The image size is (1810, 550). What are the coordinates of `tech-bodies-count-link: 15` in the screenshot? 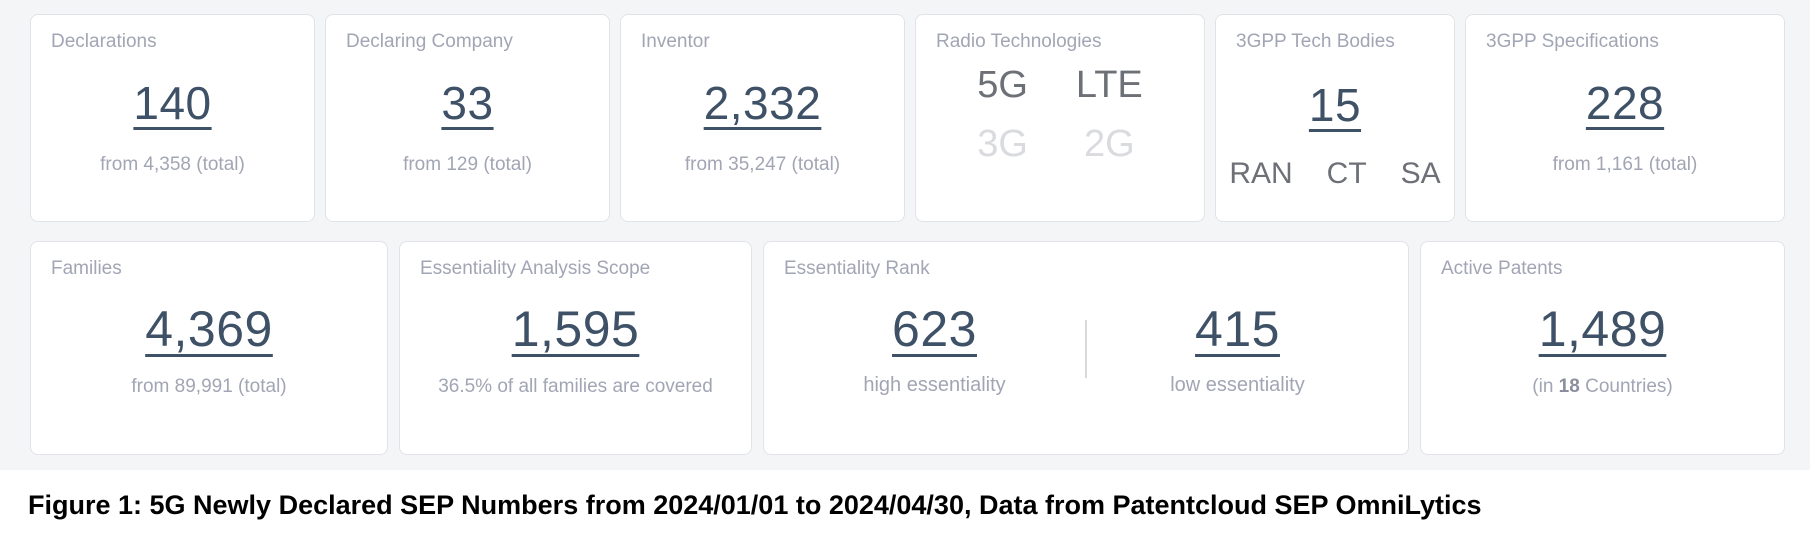 It's located at (1335, 105).